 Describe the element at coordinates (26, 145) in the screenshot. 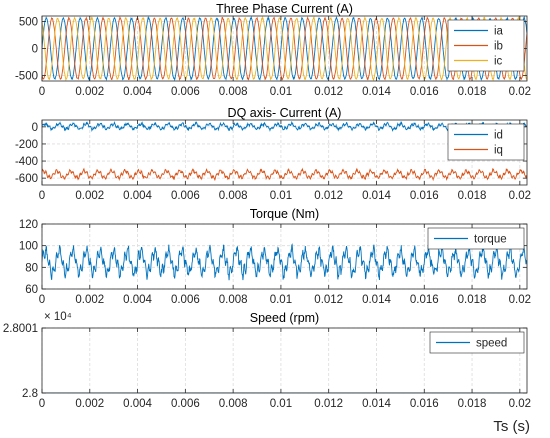

I see `y-tick-label: -200` at that location.